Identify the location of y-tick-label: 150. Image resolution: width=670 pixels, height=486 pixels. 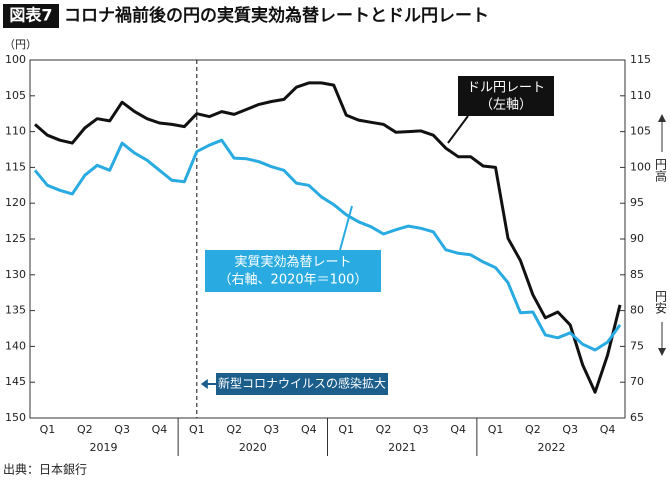
(15, 417).